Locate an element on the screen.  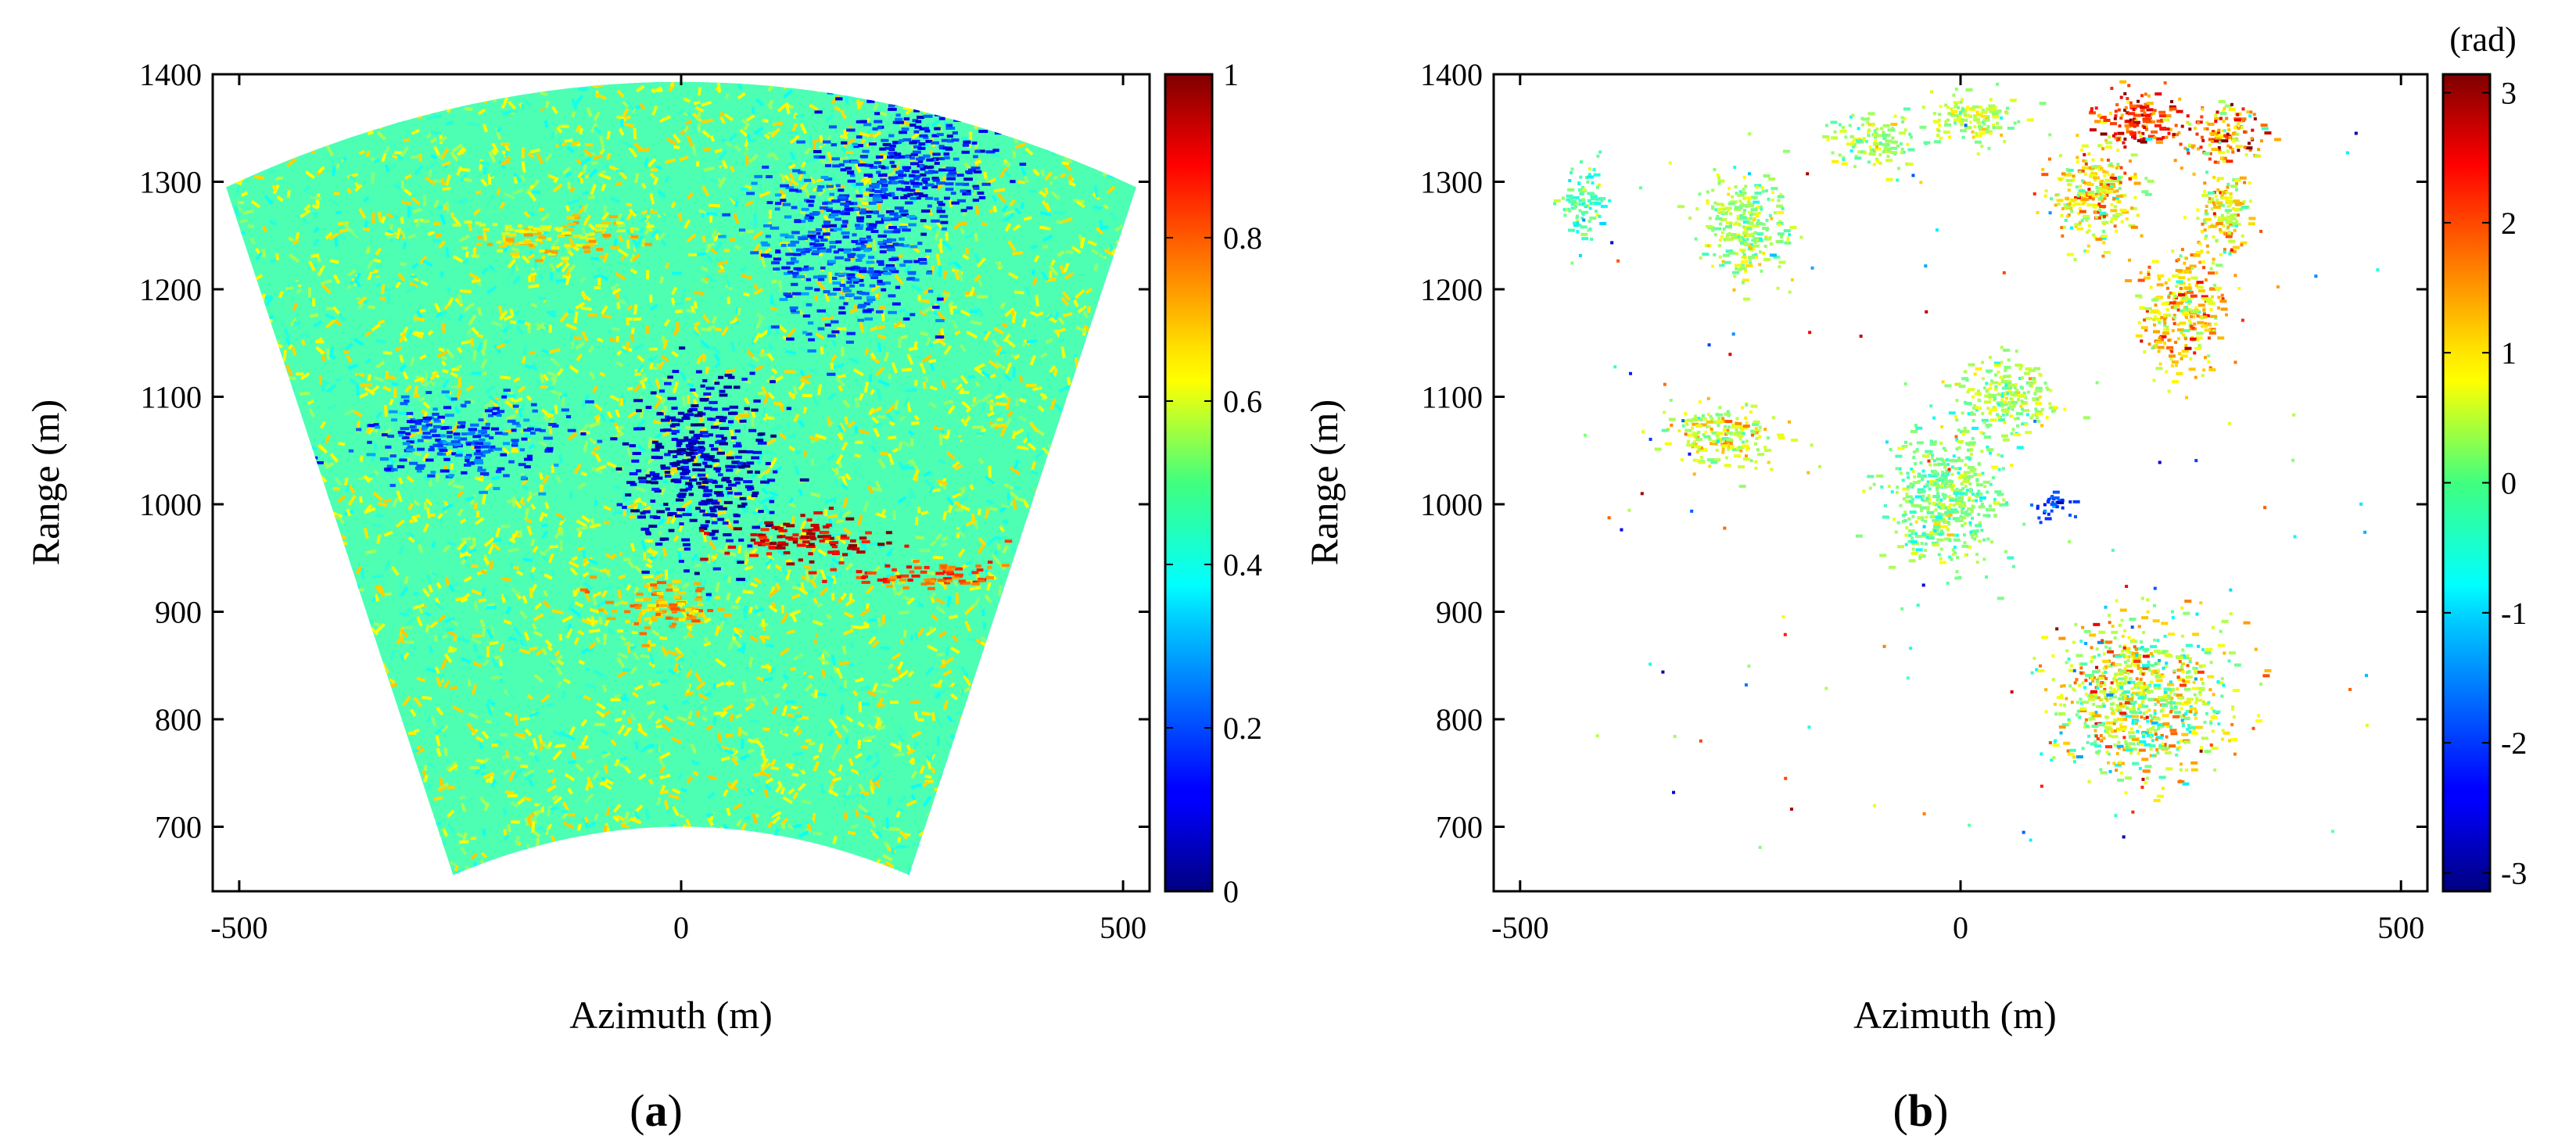
panel-b-cbar-tick-label: 0 is located at coordinates (2509, 483).